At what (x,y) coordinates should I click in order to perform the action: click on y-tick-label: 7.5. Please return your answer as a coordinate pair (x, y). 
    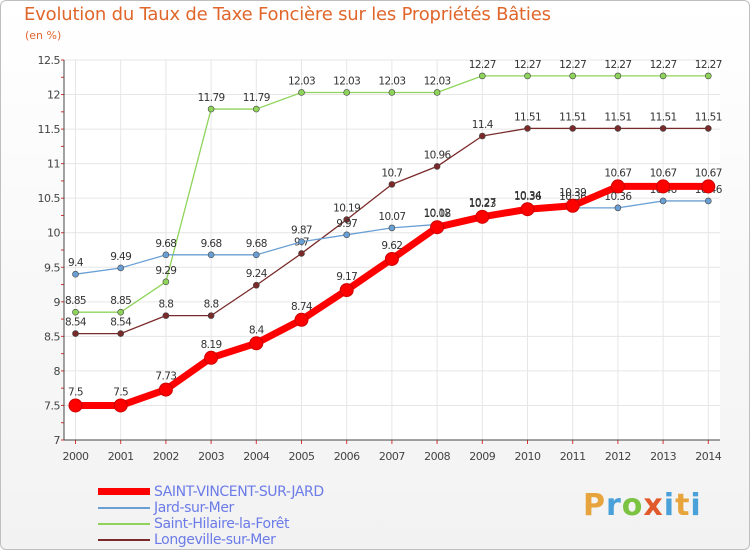
    Looking at the image, I should click on (52, 405).